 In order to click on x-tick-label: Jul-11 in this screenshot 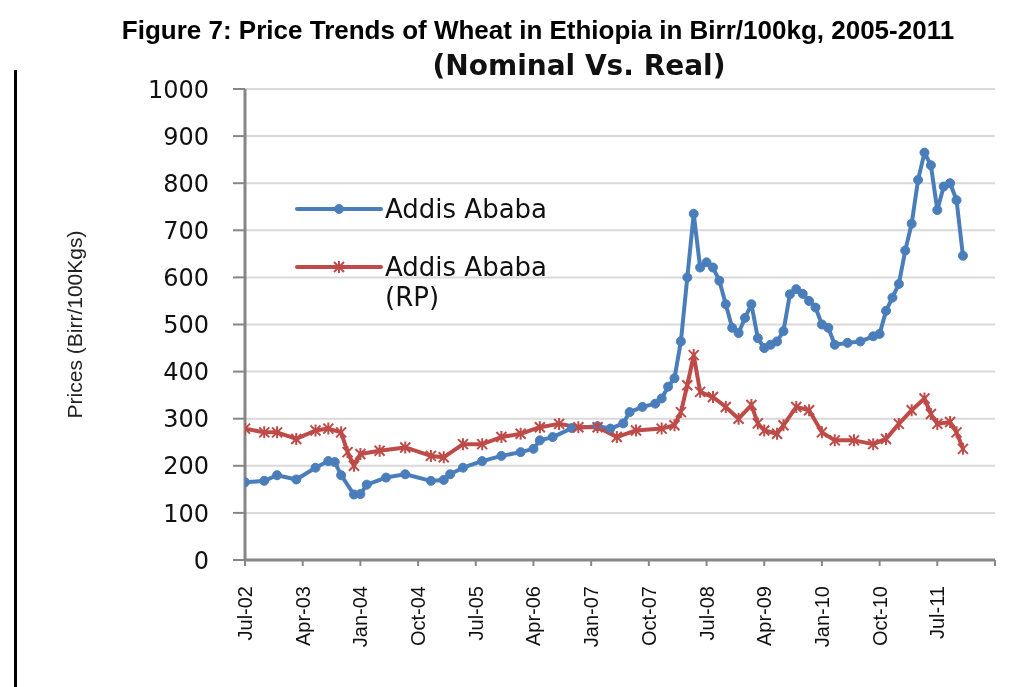, I will do `click(937, 612)`.